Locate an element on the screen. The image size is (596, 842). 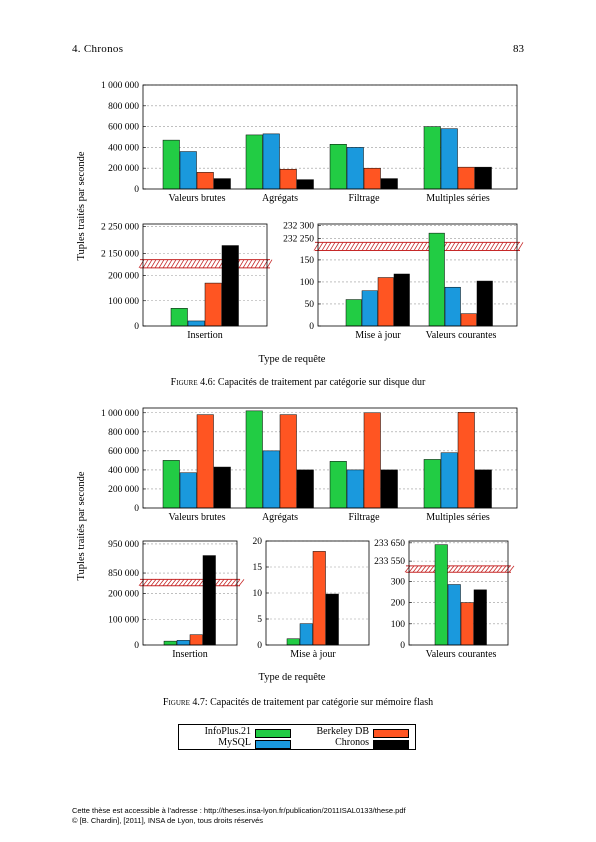
y-tick-label: 300 is located at coordinates (398, 582).